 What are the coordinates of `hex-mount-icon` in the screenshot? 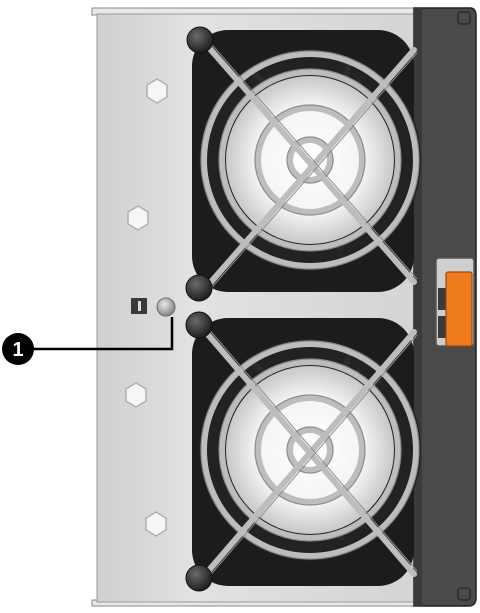 It's located at (146, 307).